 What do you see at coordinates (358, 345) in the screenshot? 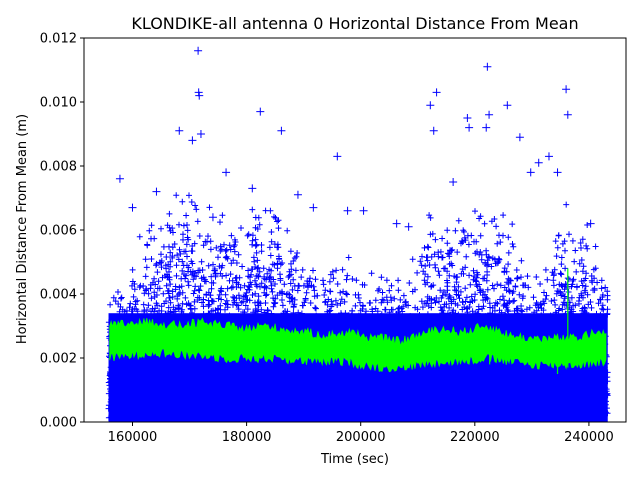
I see `mean-band-green` at bounding box center [358, 345].